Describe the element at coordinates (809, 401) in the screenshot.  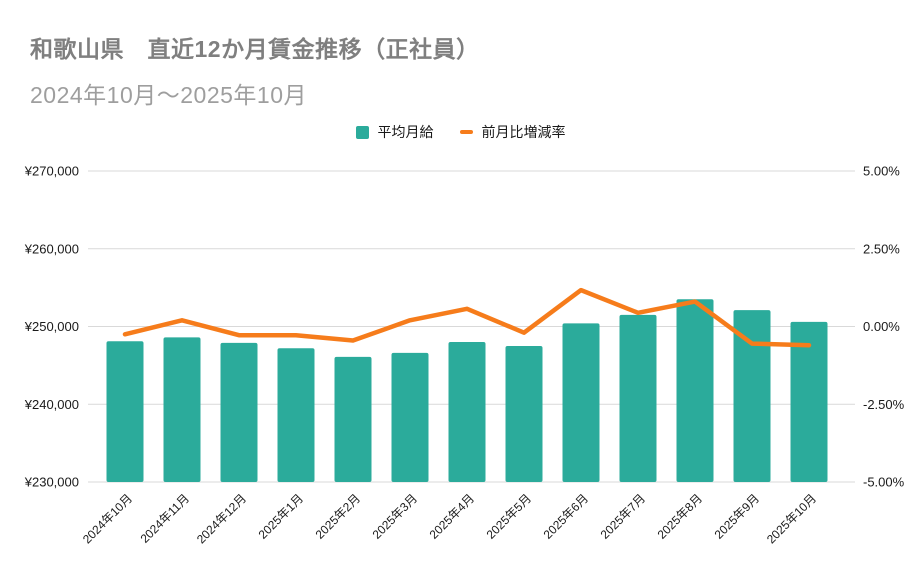
I see `bar-2025年10月` at that location.